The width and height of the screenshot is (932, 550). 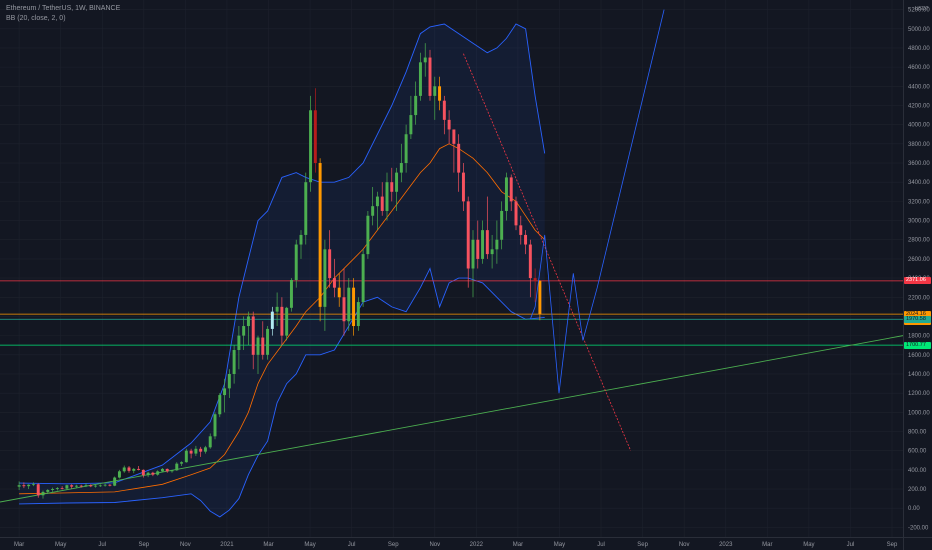 I want to click on projection-path, so click(x=597, y=201).